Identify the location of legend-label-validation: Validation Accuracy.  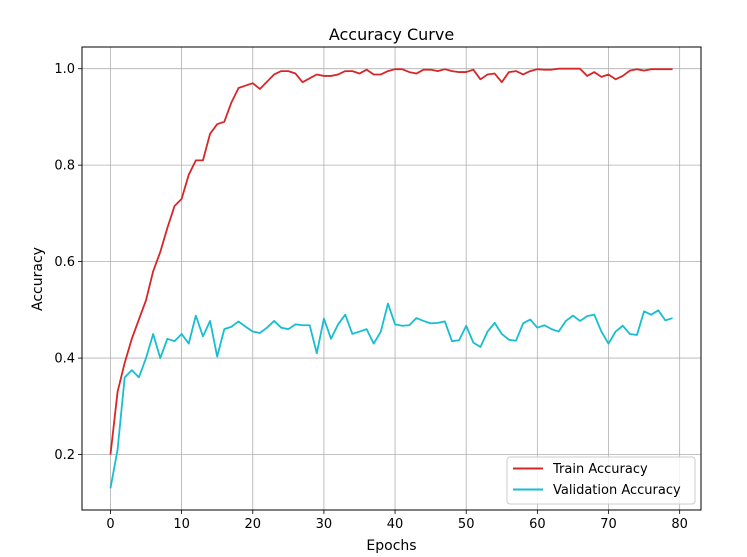
(617, 490).